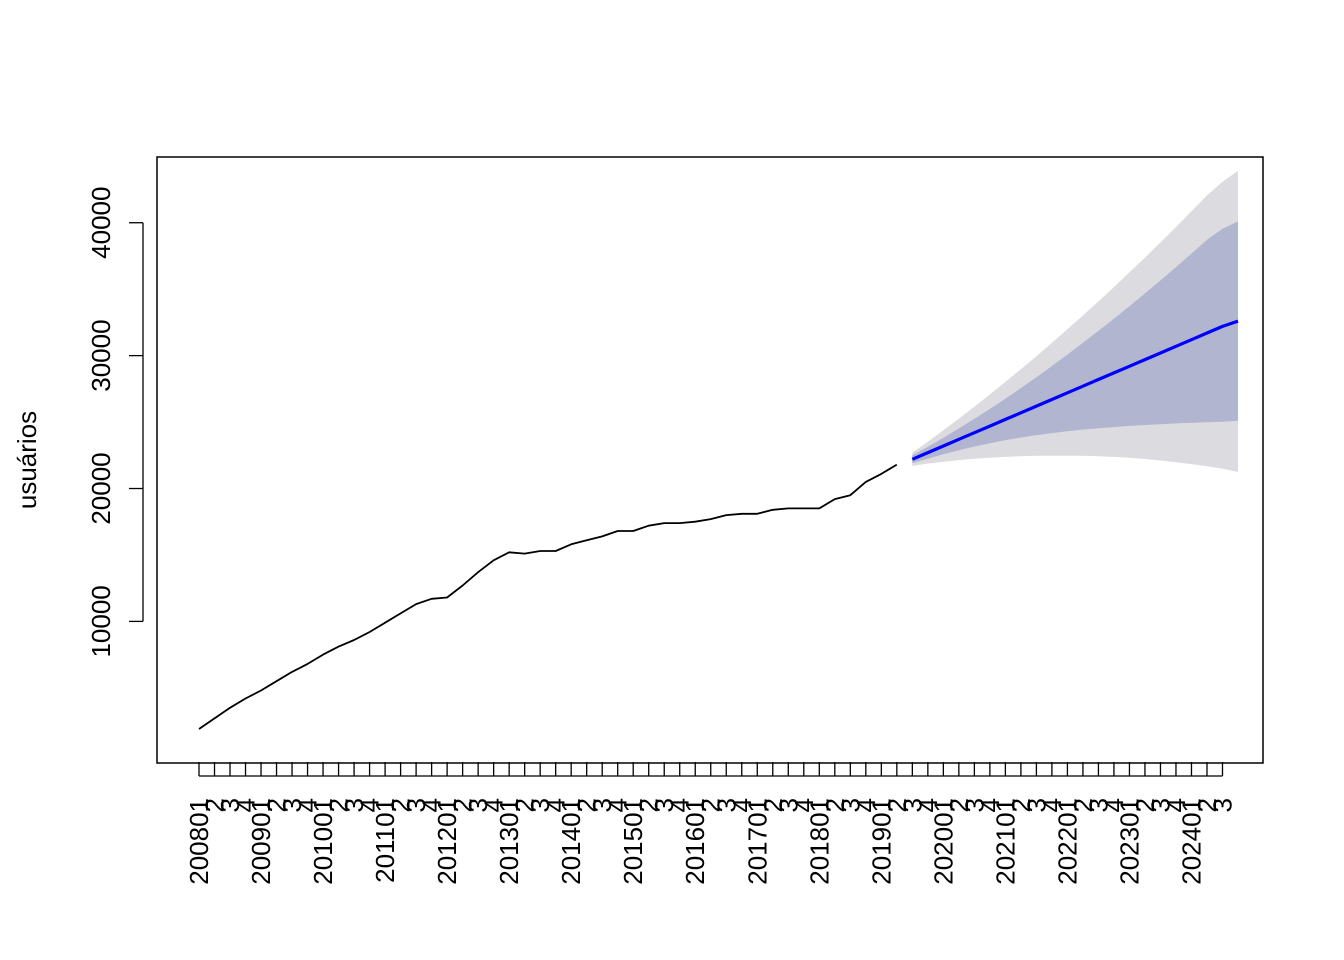 This screenshot has width=1344, height=960. What do you see at coordinates (1192, 841) in the screenshot?
I see `x-tick-label: 202401` at bounding box center [1192, 841].